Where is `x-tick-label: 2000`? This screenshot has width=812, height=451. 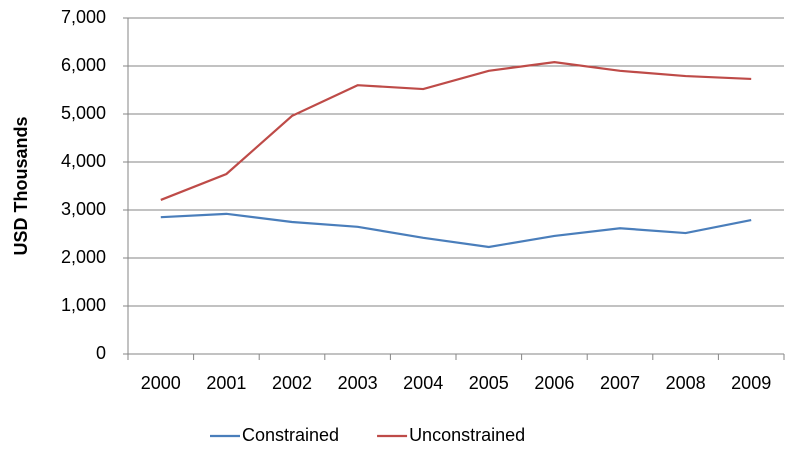
x-tick-label: 2000 is located at coordinates (161, 383).